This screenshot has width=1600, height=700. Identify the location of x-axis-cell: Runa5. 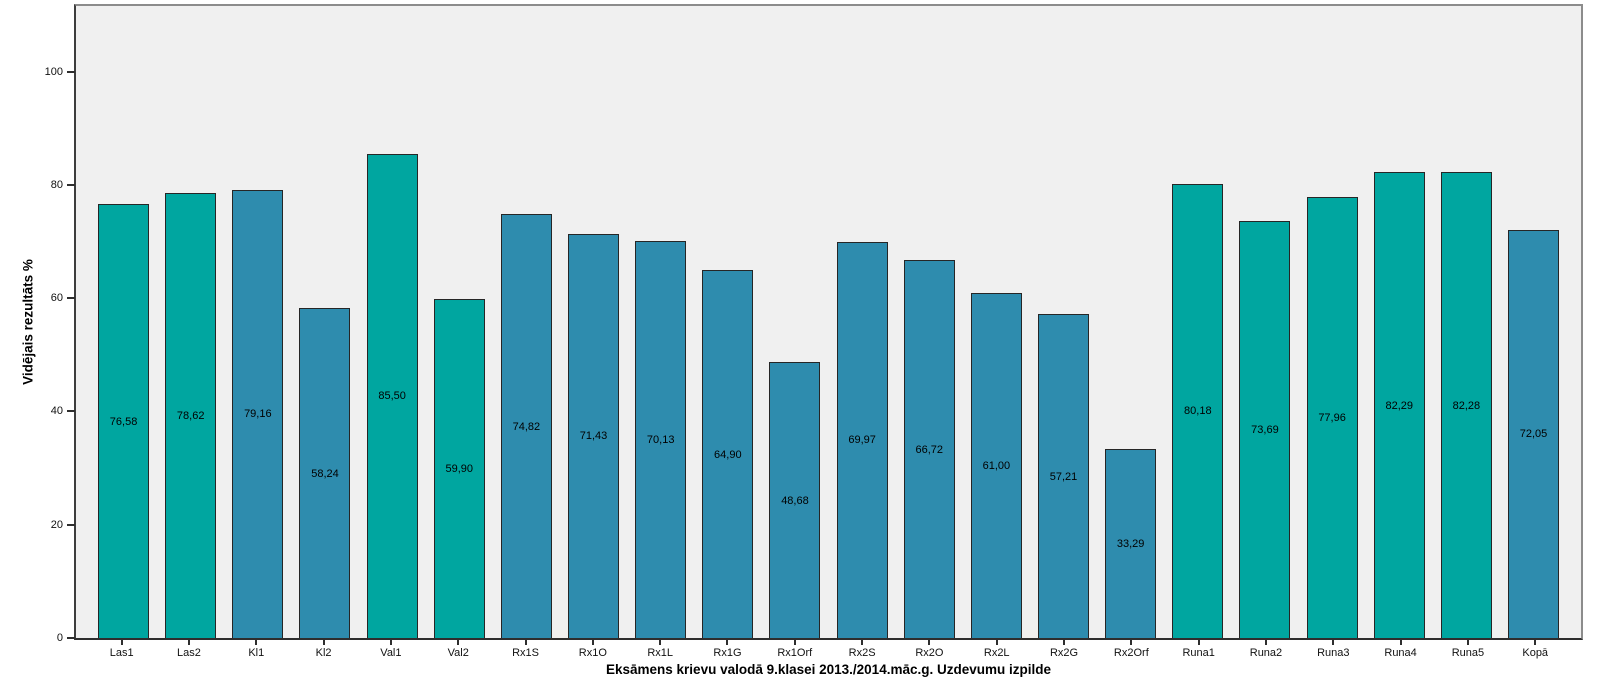
(1467, 653).